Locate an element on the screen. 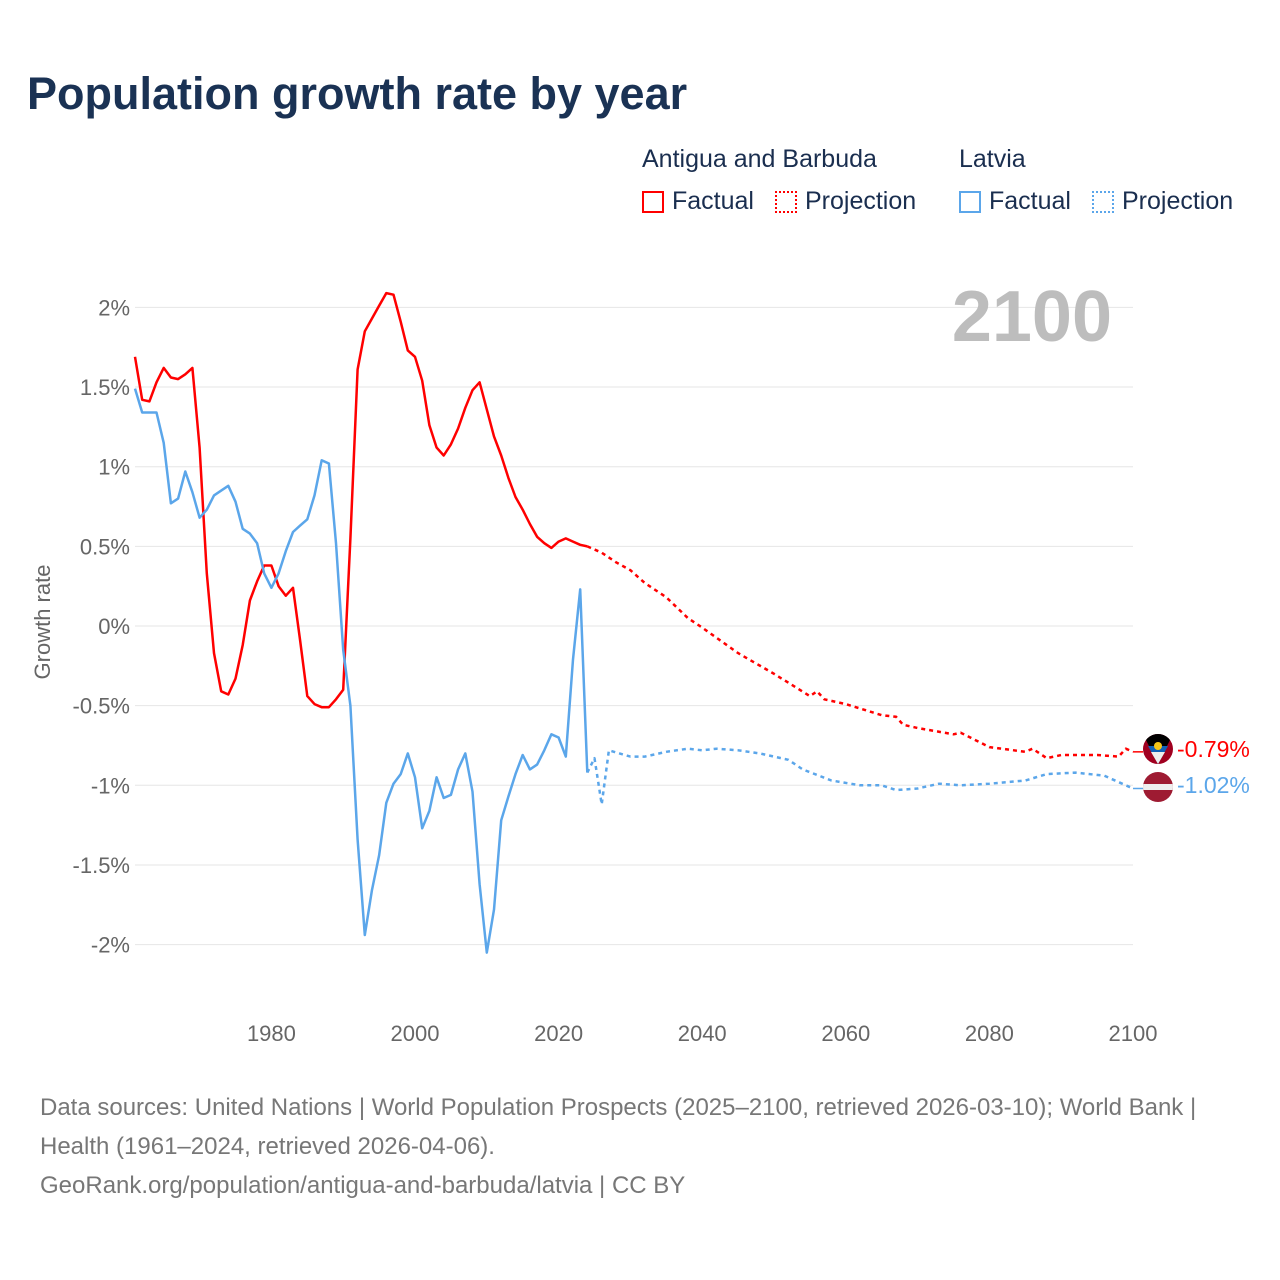  x-tick-label: 2080 is located at coordinates (989, 1033).